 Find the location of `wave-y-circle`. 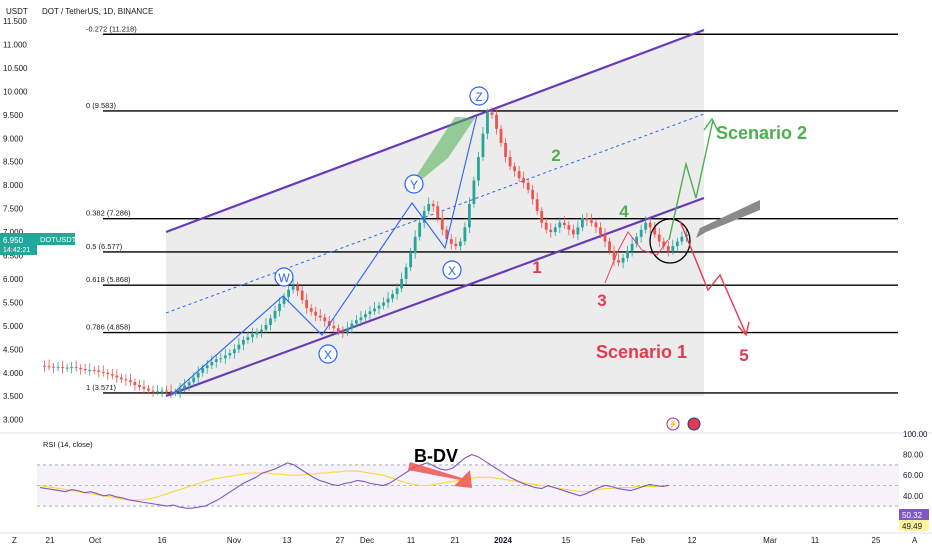

wave-y-circle is located at coordinates (414, 184).